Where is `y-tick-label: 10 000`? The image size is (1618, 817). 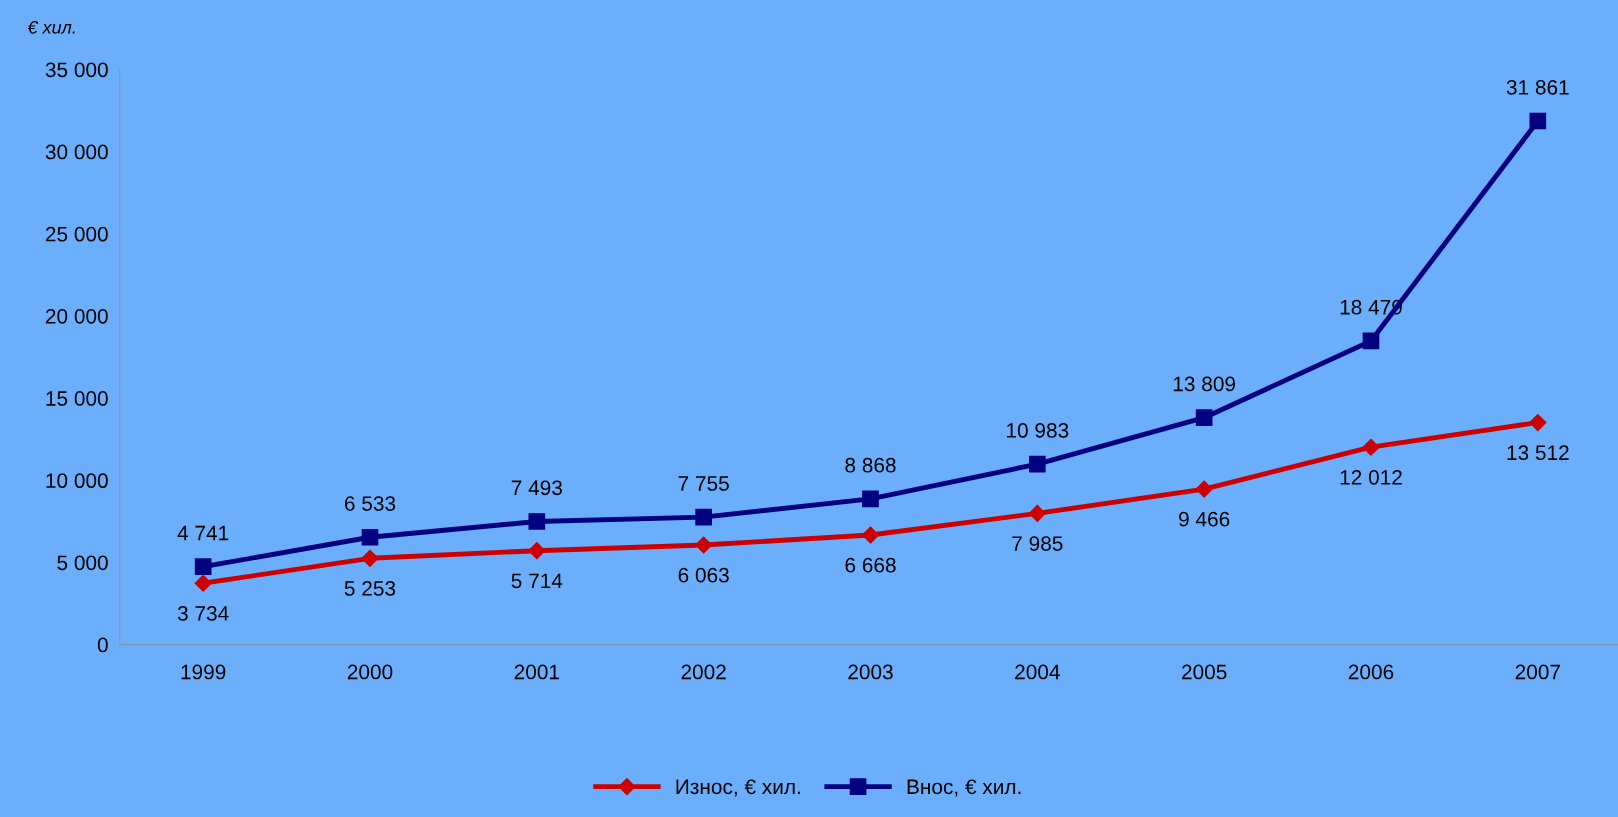
y-tick-label: 10 000 is located at coordinates (77, 481).